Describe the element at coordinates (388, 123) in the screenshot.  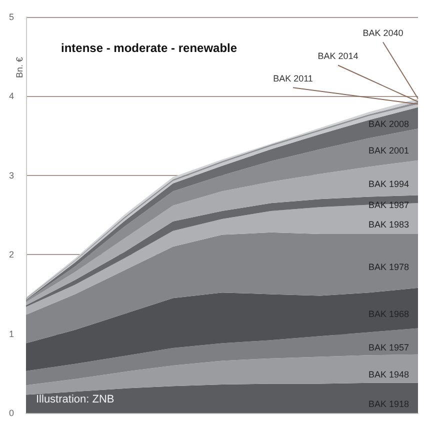
I see `series-label: BAK 2008` at that location.